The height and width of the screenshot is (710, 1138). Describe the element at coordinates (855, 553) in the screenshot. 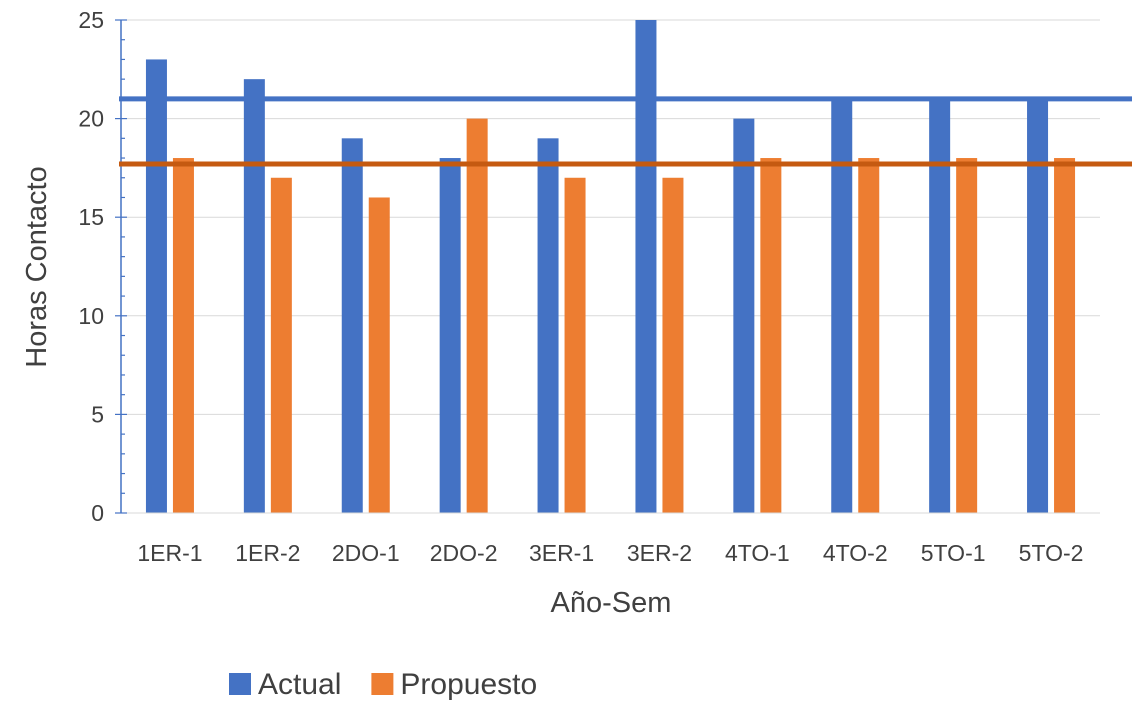

I see `x-tick-label: 4TO-2` at that location.